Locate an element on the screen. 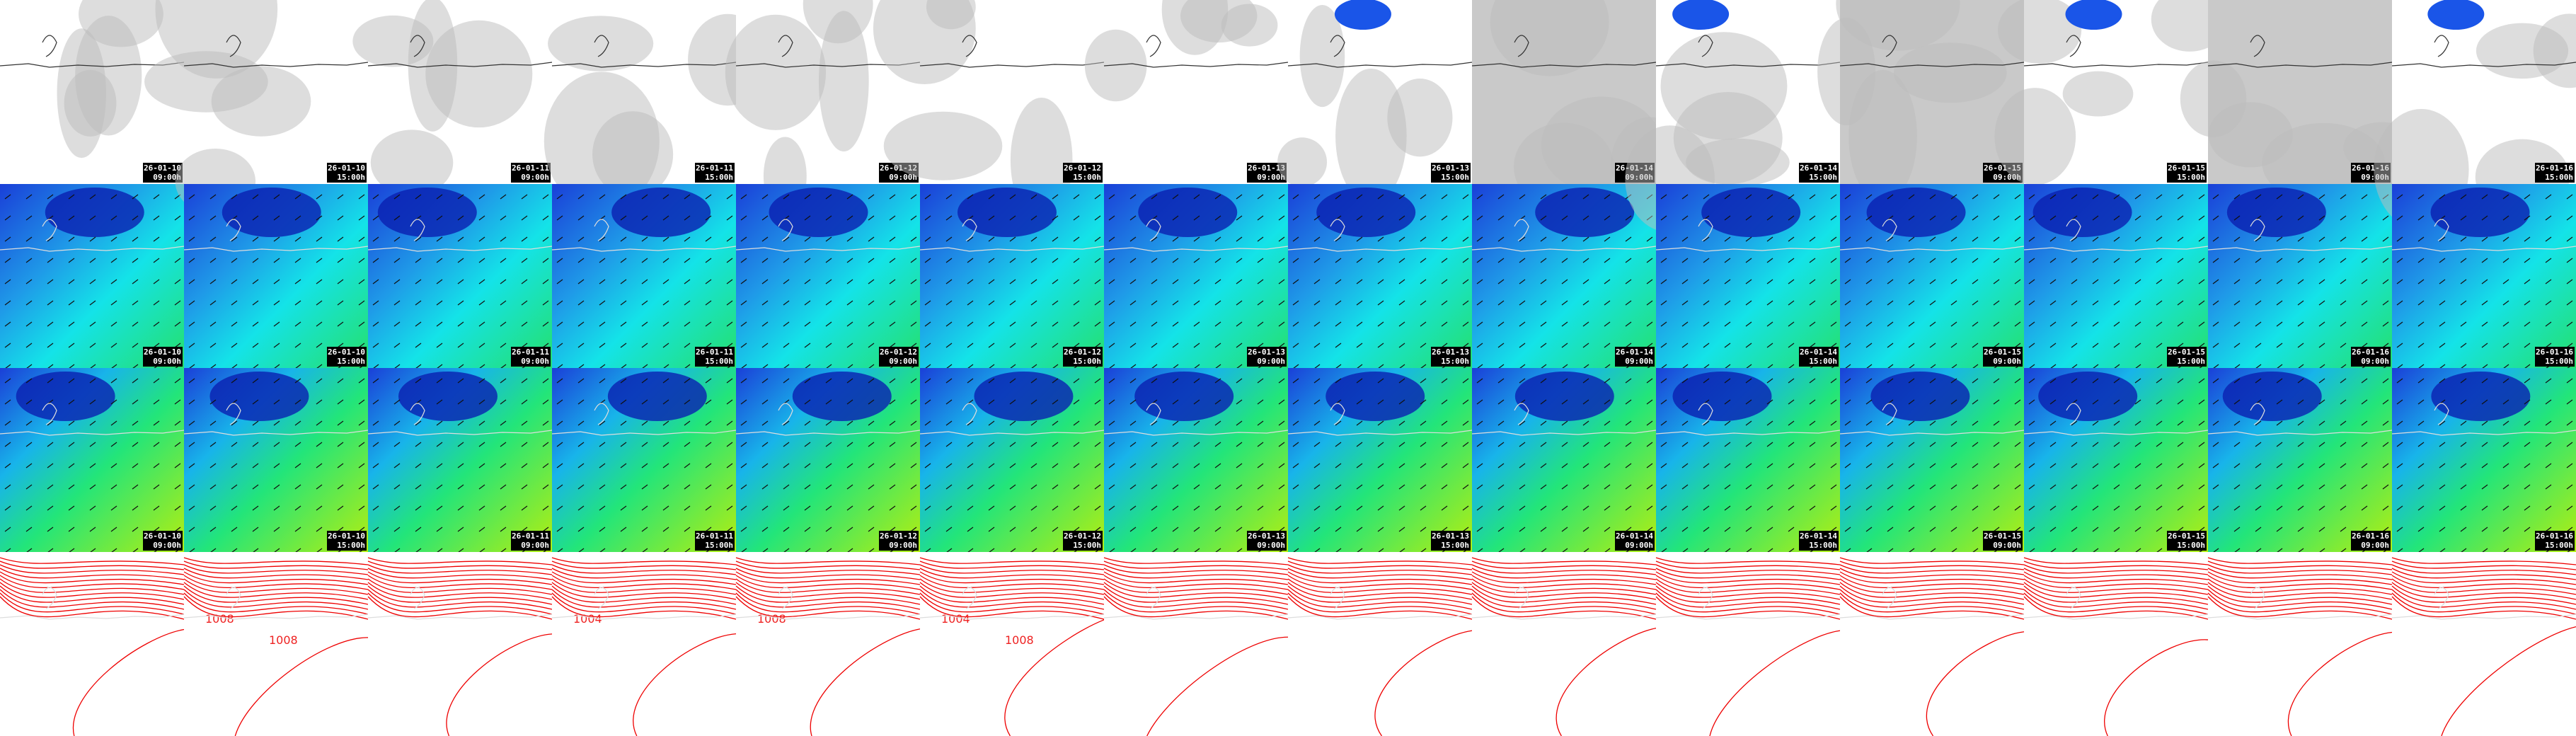 The width and height of the screenshot is (2576, 736). date-label: 26-01-15 is located at coordinates (2187, 352).